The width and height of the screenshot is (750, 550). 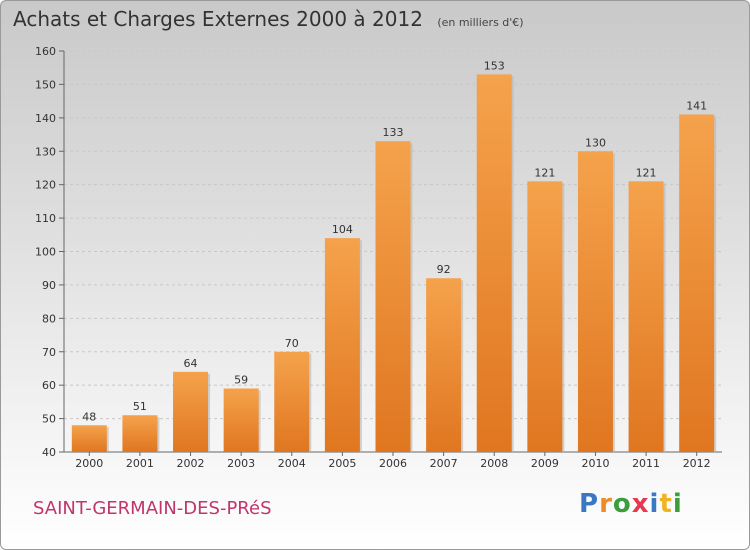 I want to click on x-tick-label: 2006, so click(x=393, y=463).